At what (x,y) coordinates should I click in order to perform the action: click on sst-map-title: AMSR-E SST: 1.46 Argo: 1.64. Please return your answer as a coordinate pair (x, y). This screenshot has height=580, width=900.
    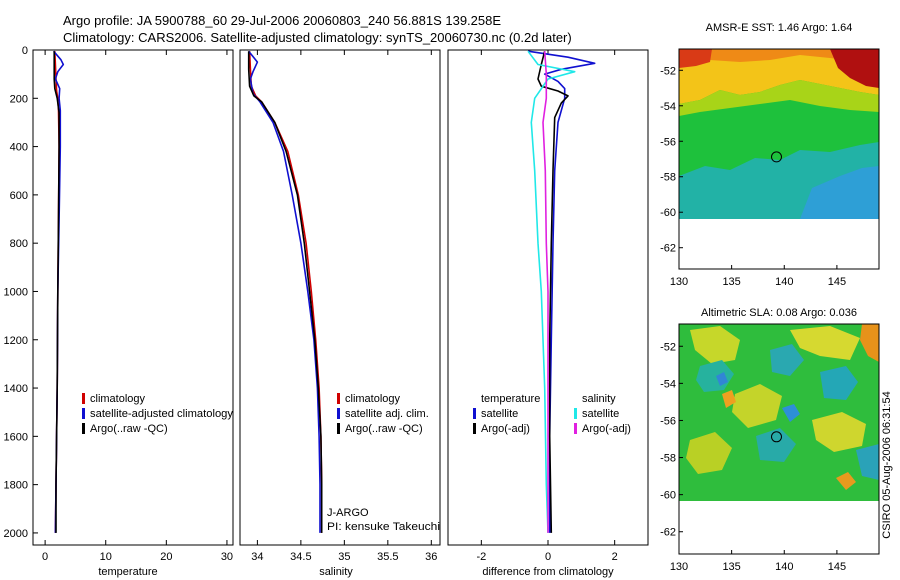
    Looking at the image, I should click on (779, 28).